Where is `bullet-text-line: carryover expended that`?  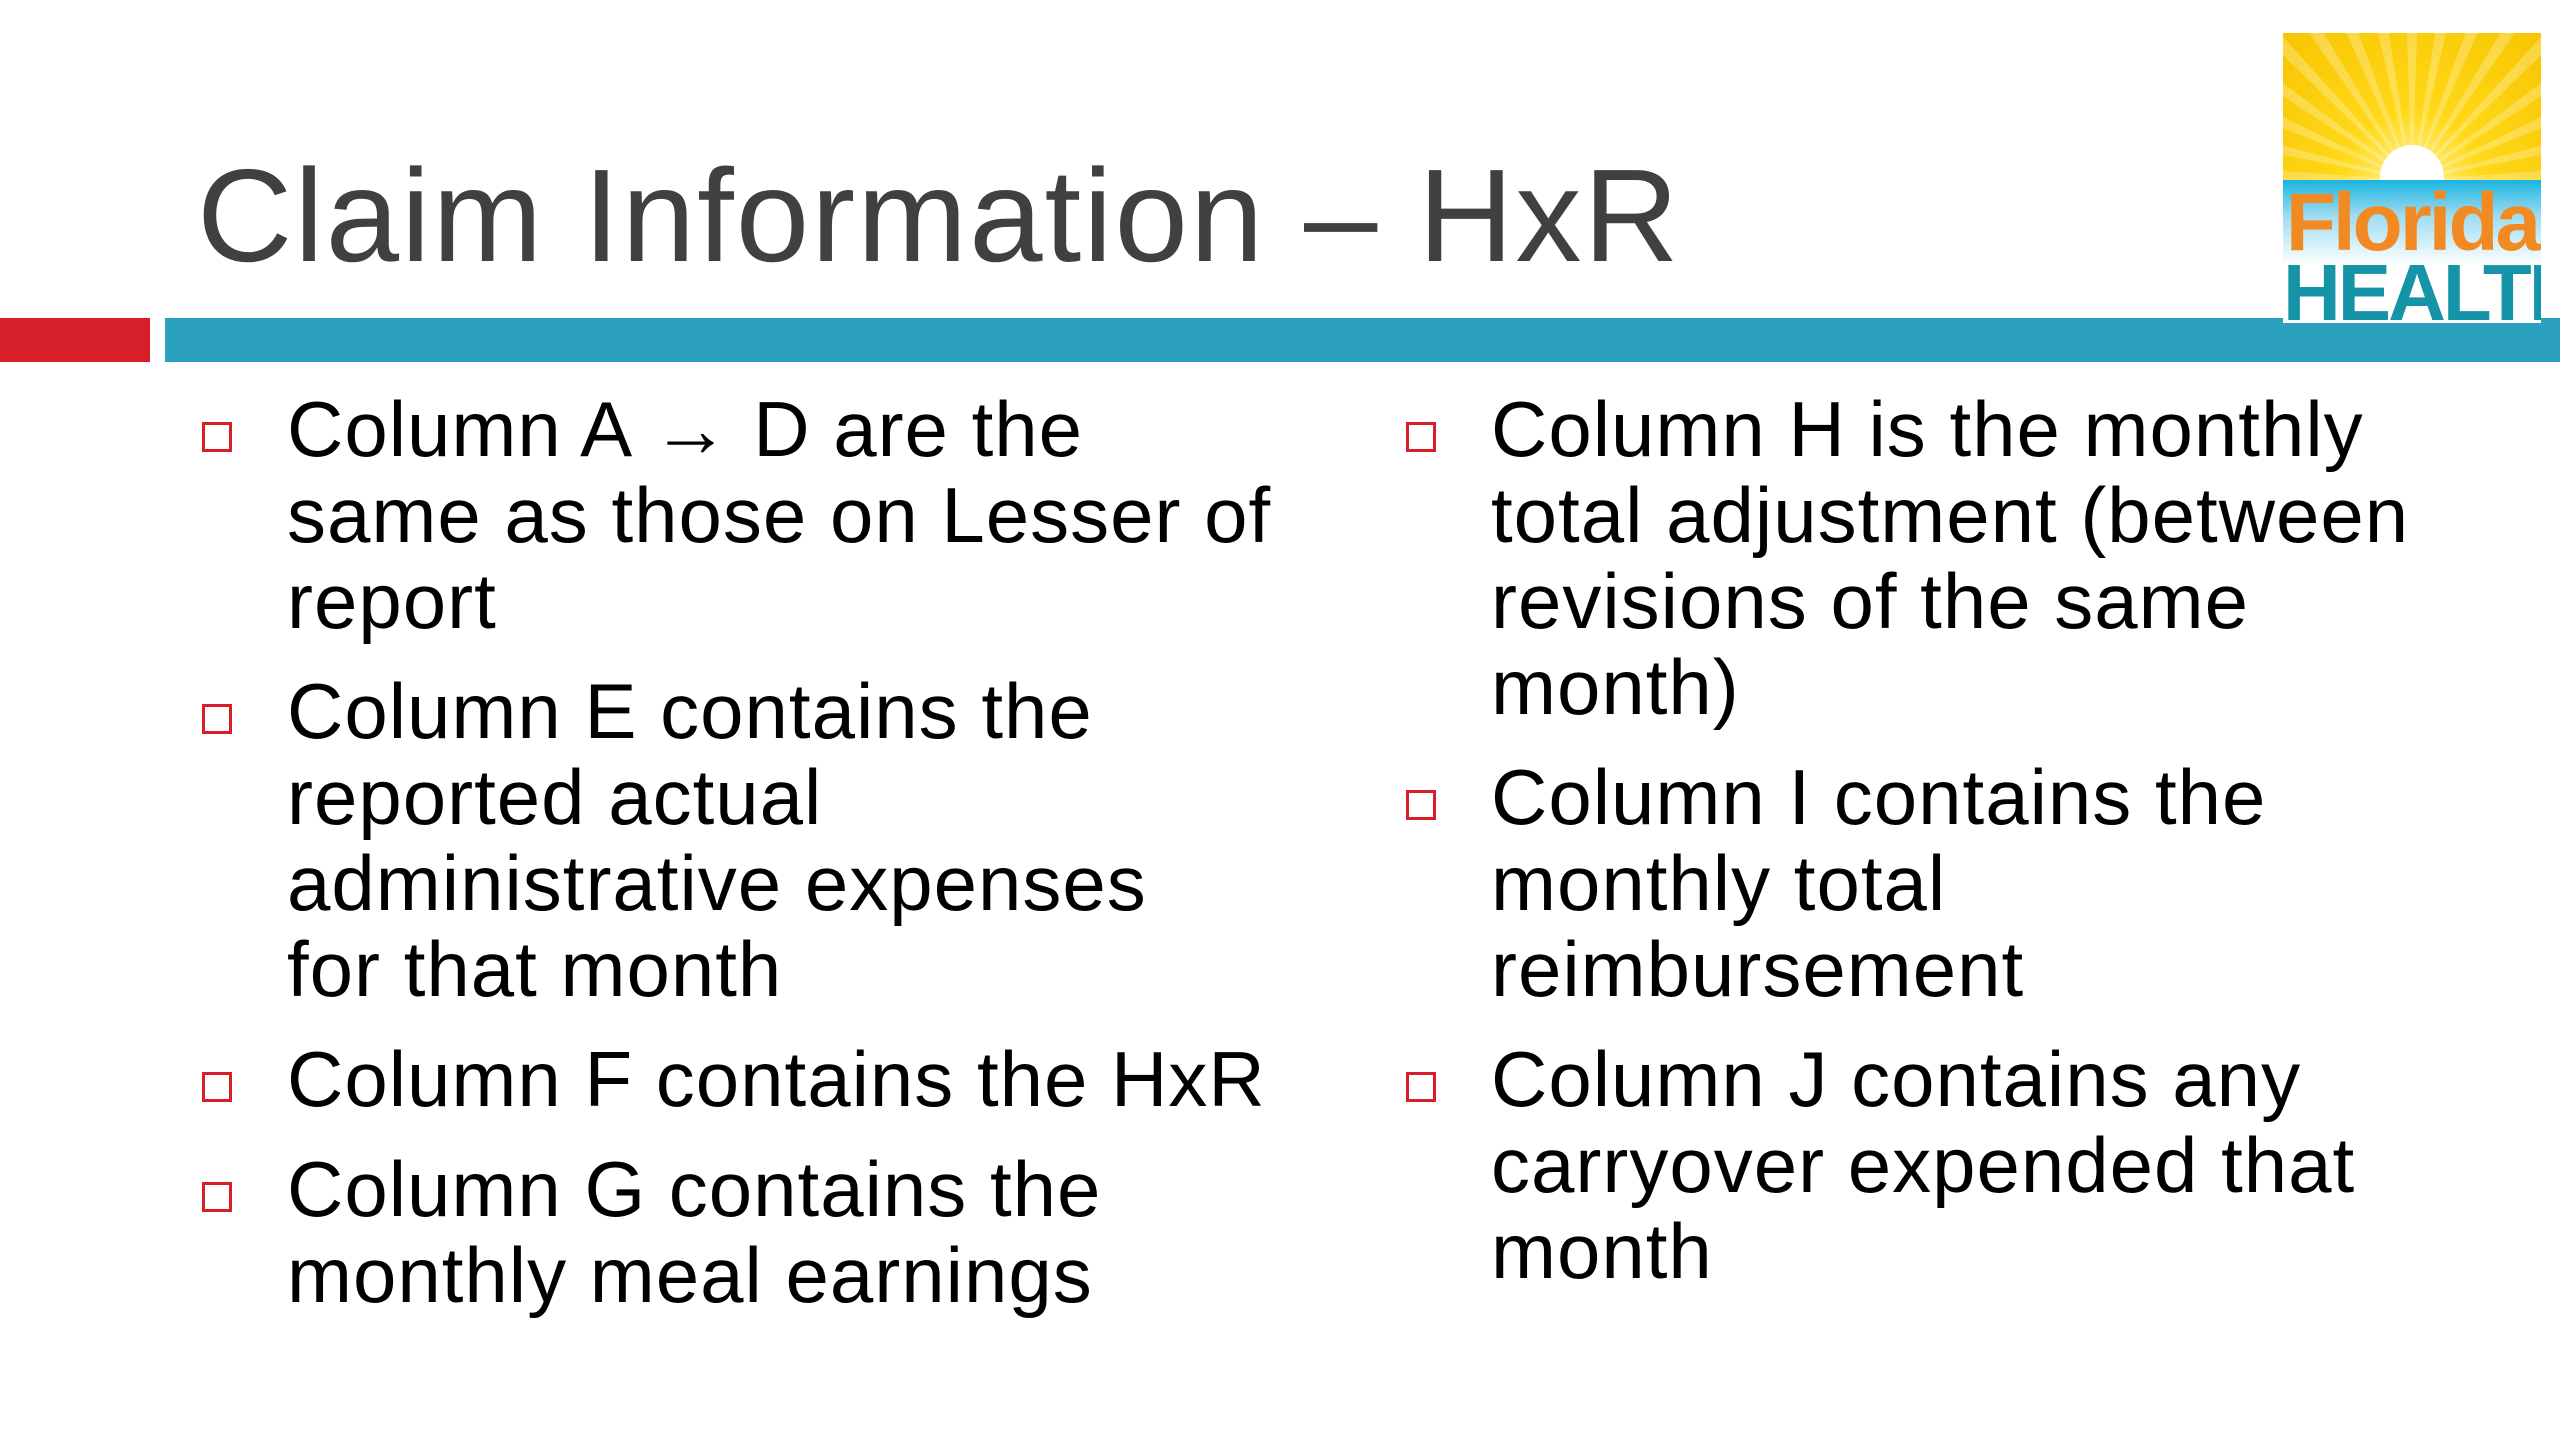
bullet-text-line: carryover expended that is located at coordinates (1923, 1165).